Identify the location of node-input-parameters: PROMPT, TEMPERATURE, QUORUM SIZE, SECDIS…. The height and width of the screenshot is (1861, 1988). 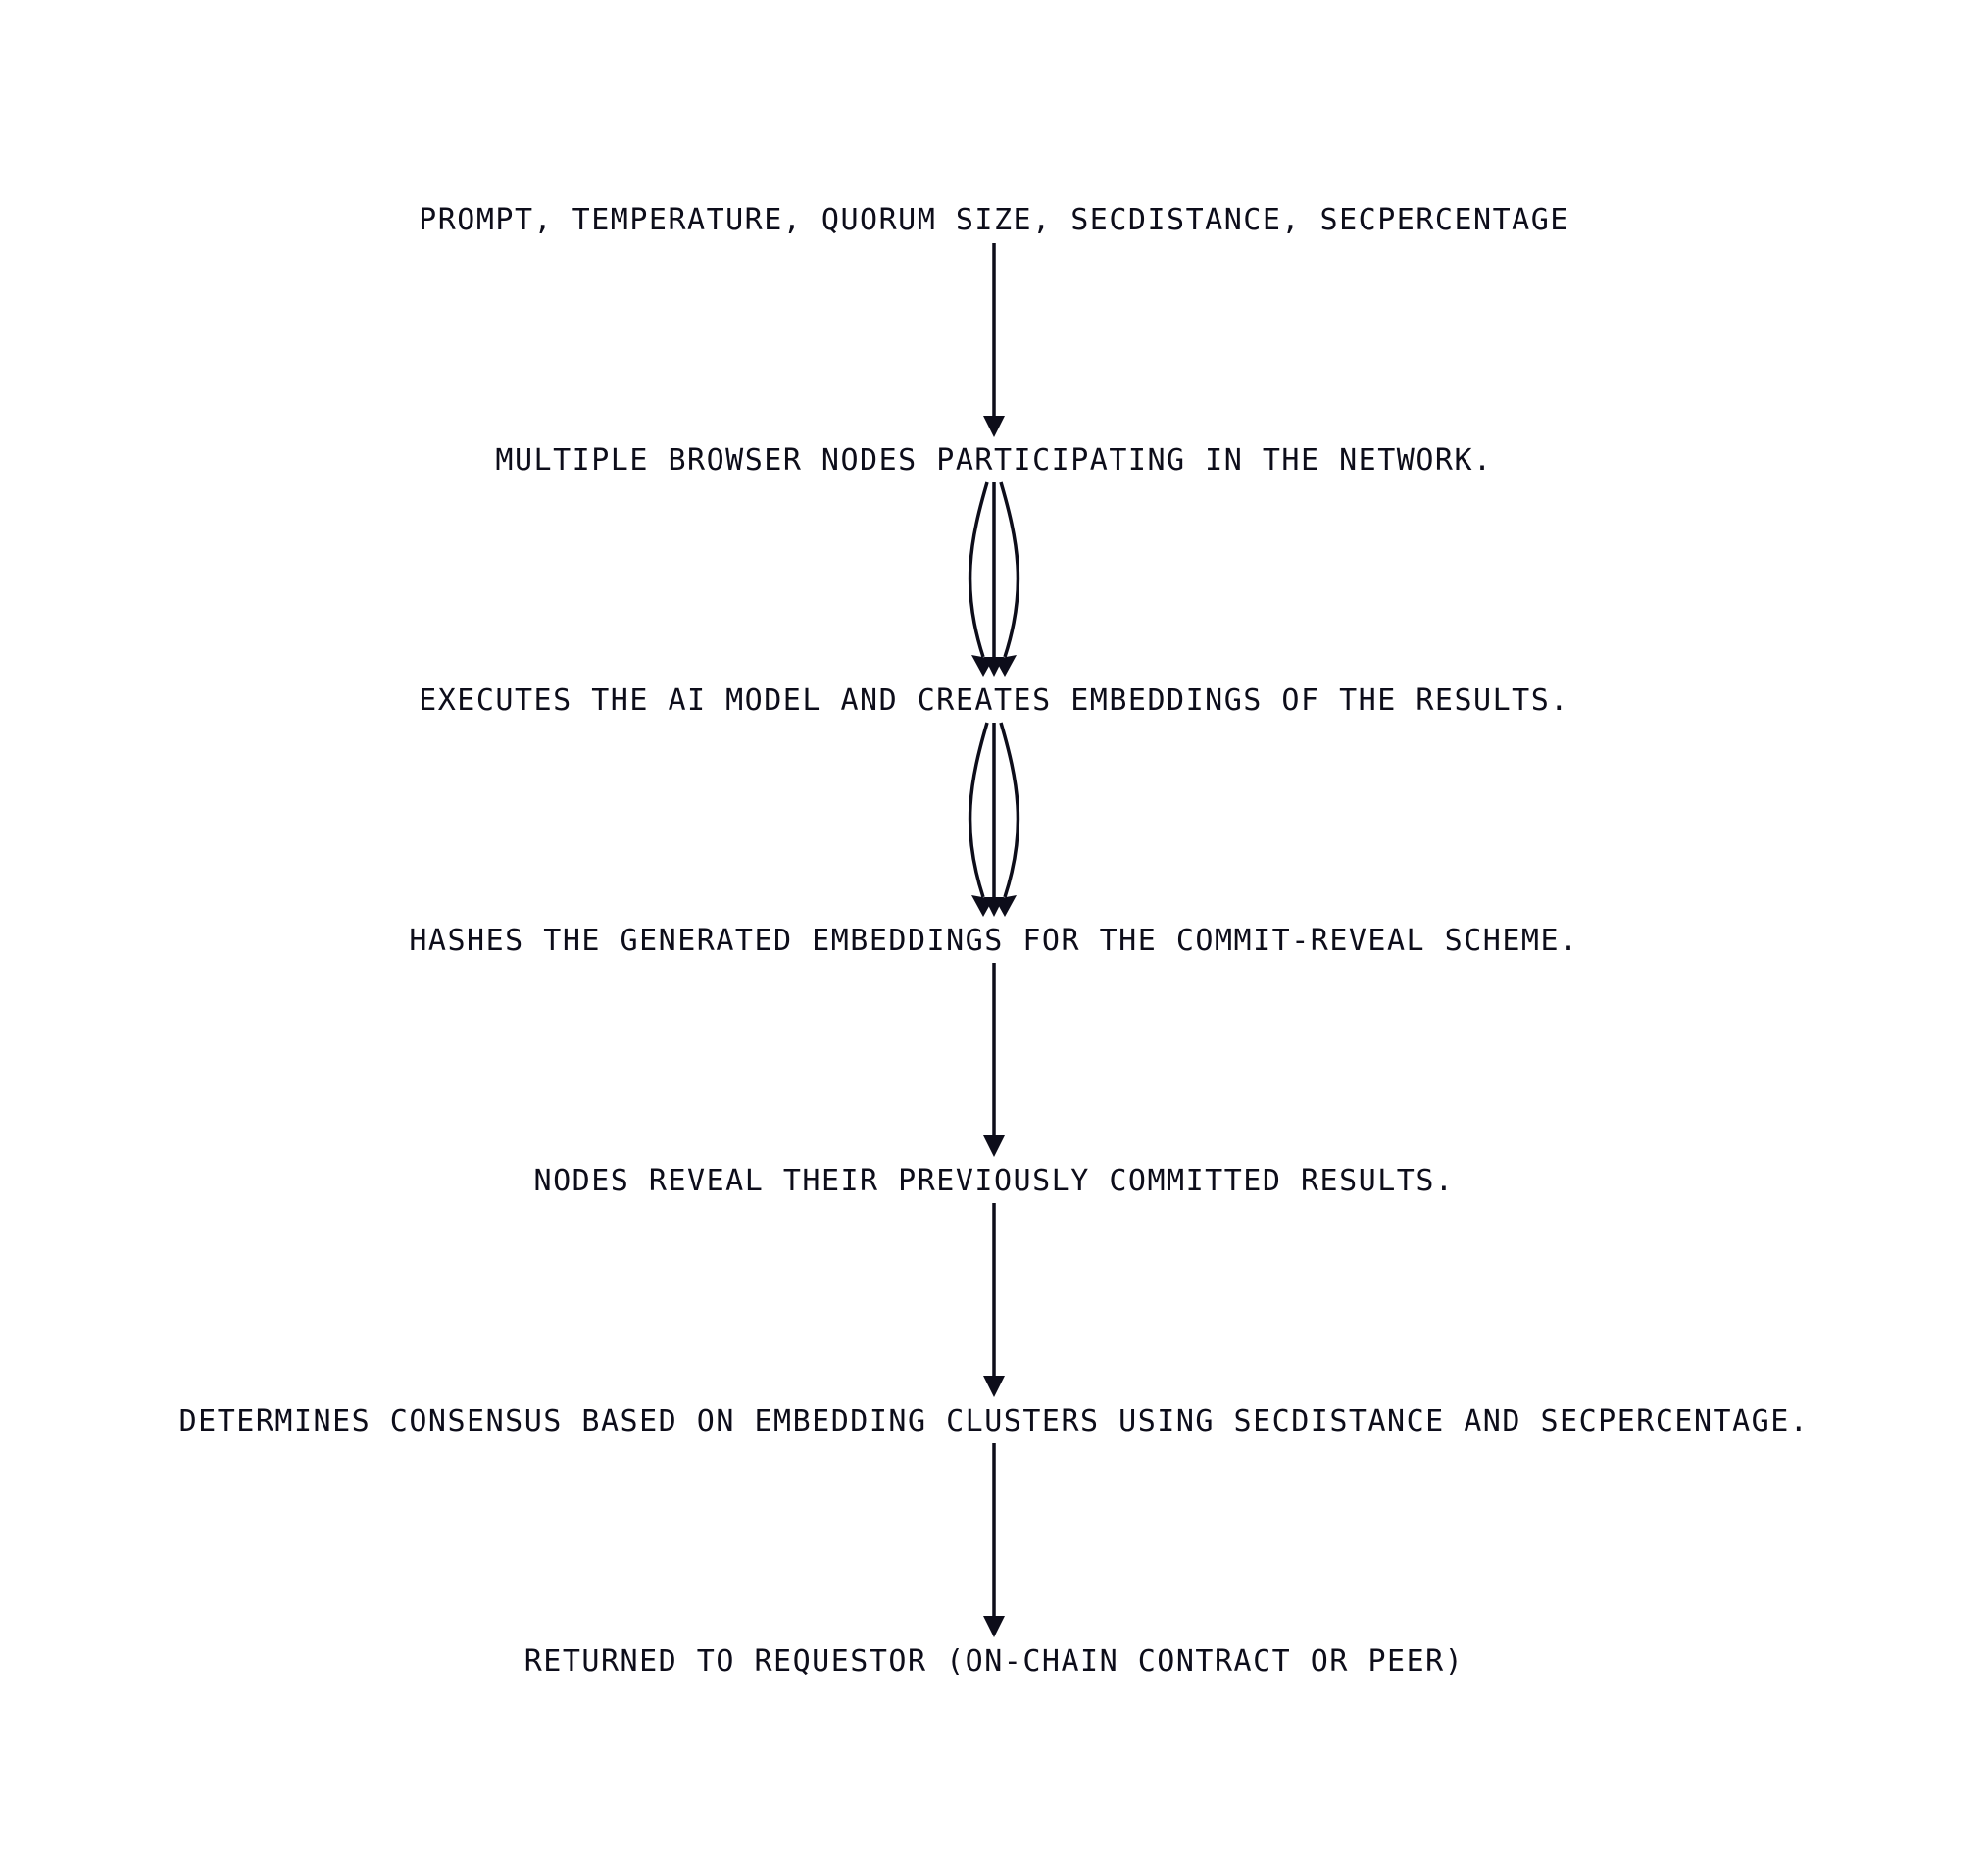
(994, 220).